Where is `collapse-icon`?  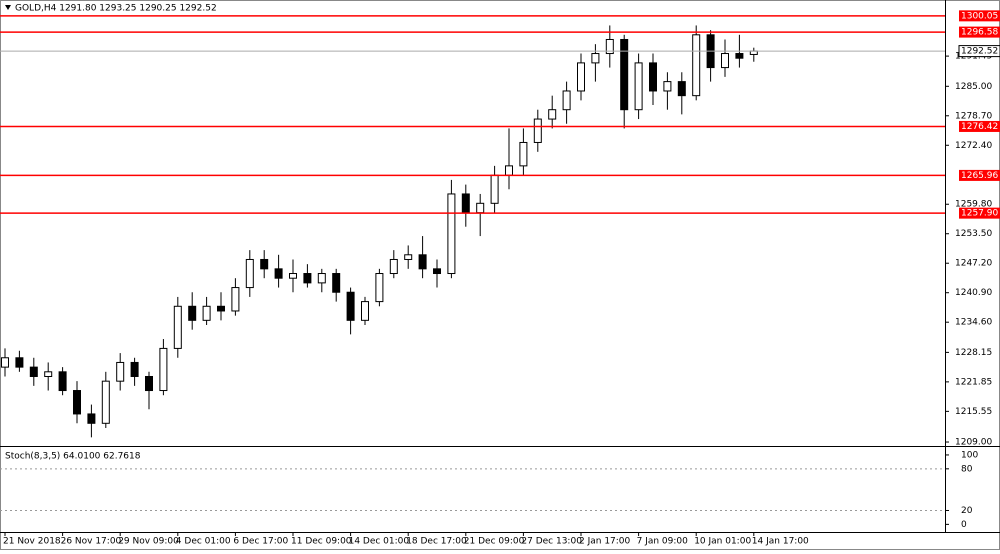
collapse-icon is located at coordinates (8, 7).